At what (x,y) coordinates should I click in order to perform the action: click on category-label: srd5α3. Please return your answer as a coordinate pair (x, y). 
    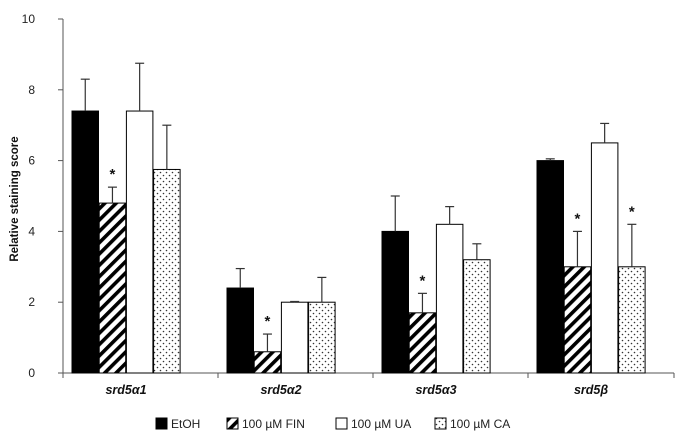
    Looking at the image, I should click on (435, 390).